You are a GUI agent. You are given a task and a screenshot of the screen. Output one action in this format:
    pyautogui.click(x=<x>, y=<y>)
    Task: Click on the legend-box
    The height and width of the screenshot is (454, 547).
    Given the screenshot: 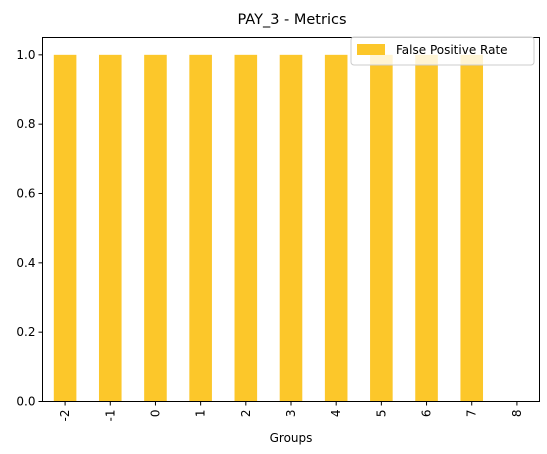 What is the action you would take?
    pyautogui.click(x=442, y=51)
    